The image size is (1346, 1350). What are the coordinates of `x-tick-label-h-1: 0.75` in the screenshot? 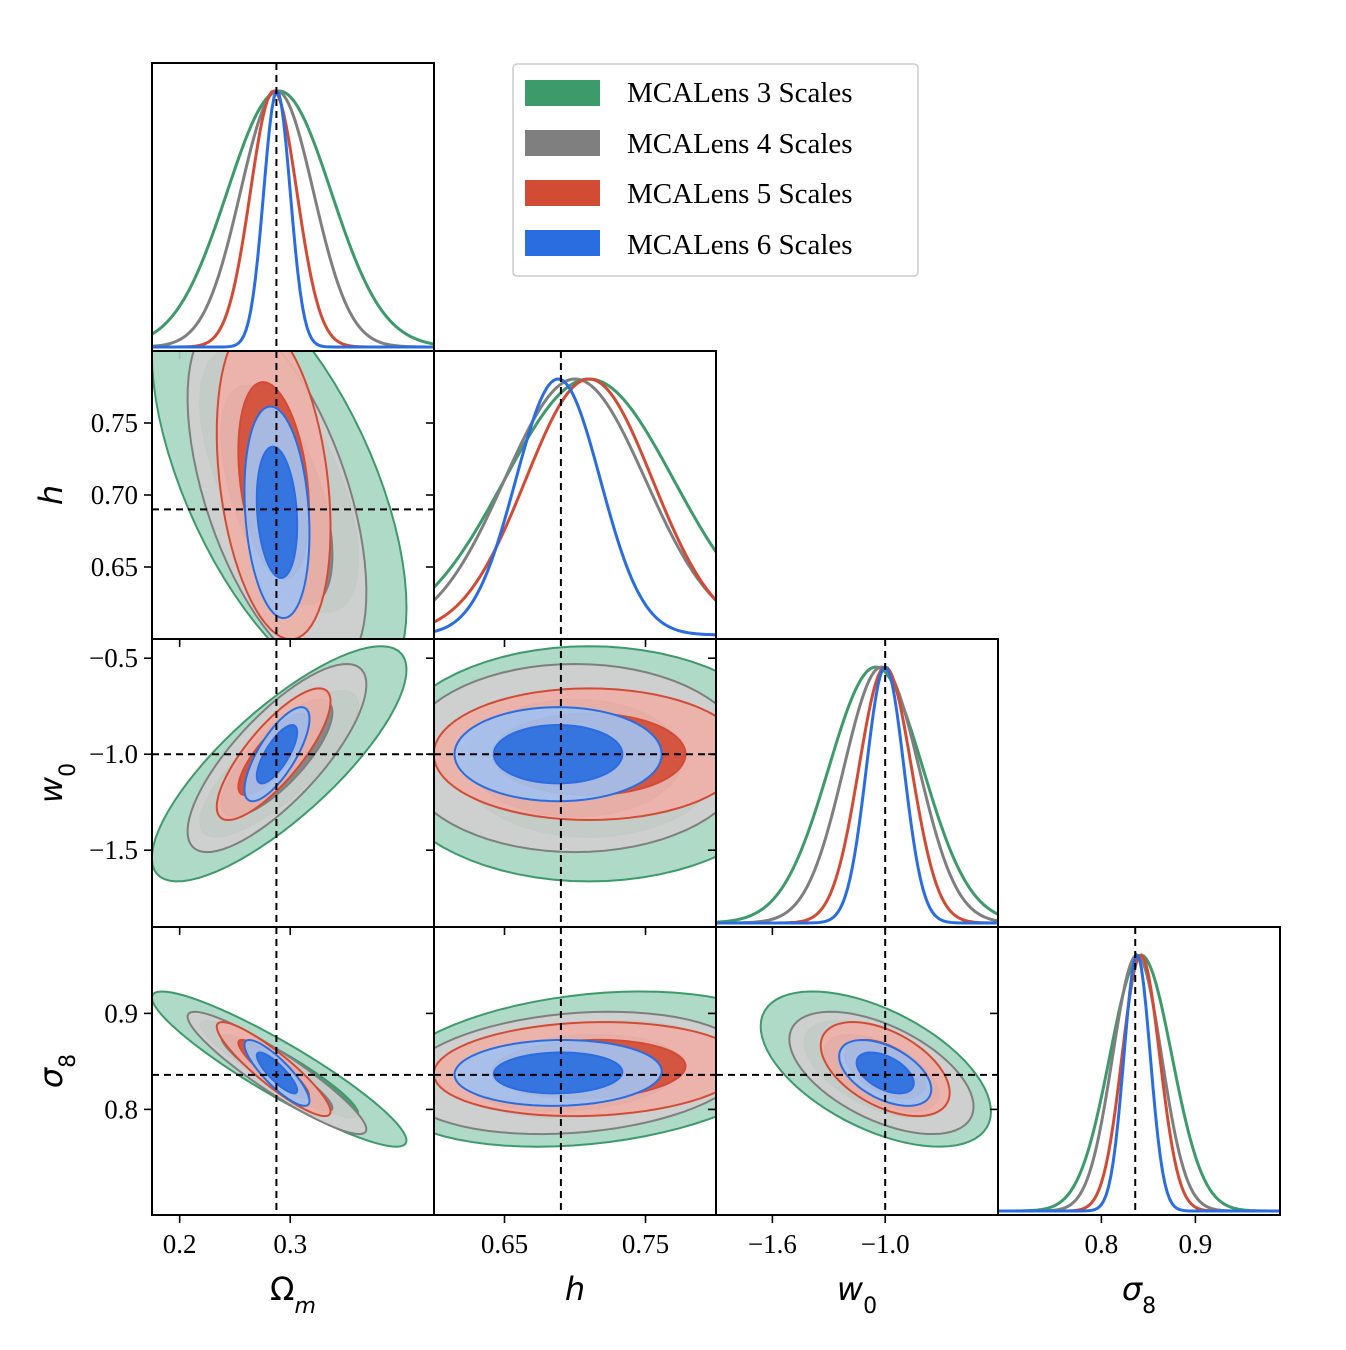 It's located at (645, 1244).